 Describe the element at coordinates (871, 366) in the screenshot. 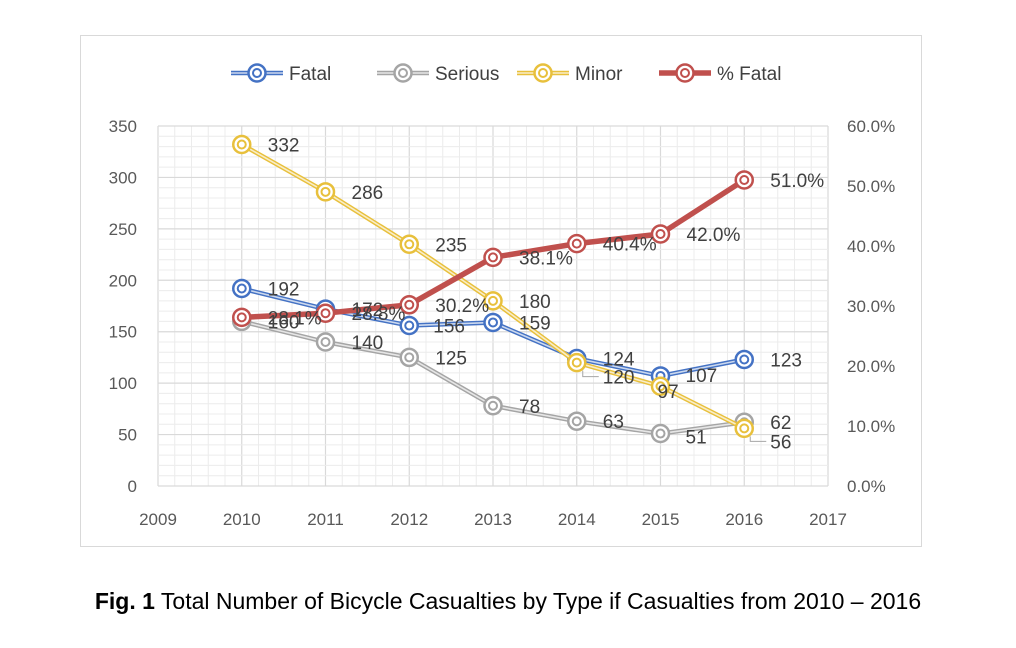

I see `y2-tick-label: 20.0%` at that location.